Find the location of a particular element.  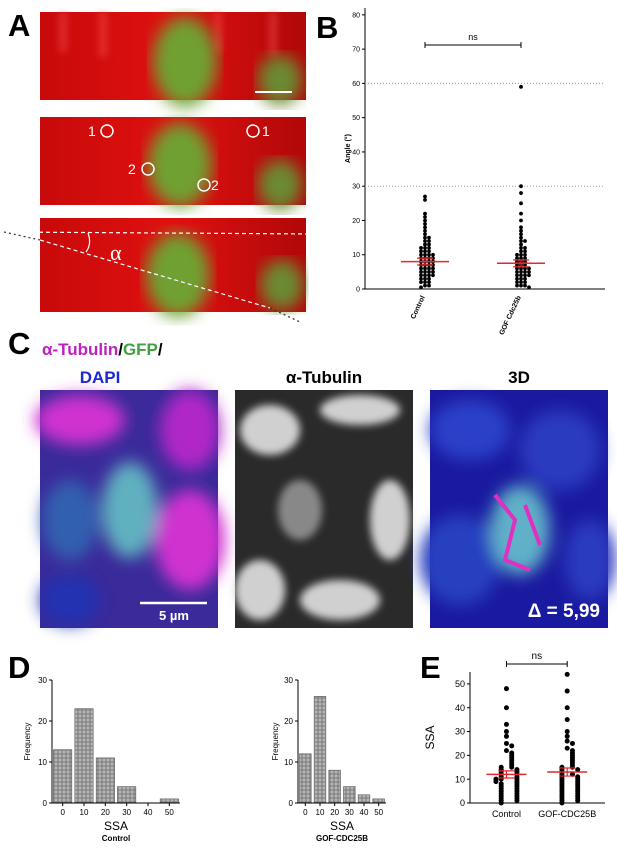

y-tick-label: 80 is located at coordinates (356, 15).